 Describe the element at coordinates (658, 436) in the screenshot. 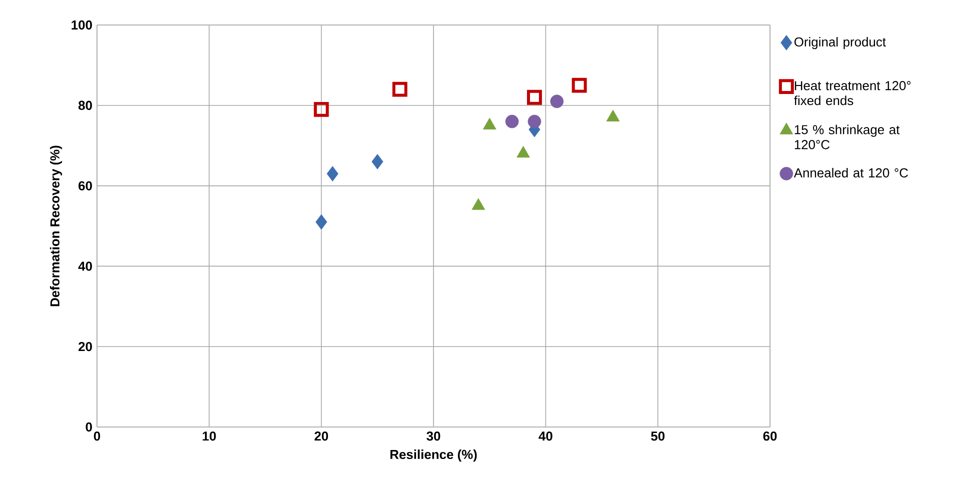

I see `x-tick-label: 50` at that location.